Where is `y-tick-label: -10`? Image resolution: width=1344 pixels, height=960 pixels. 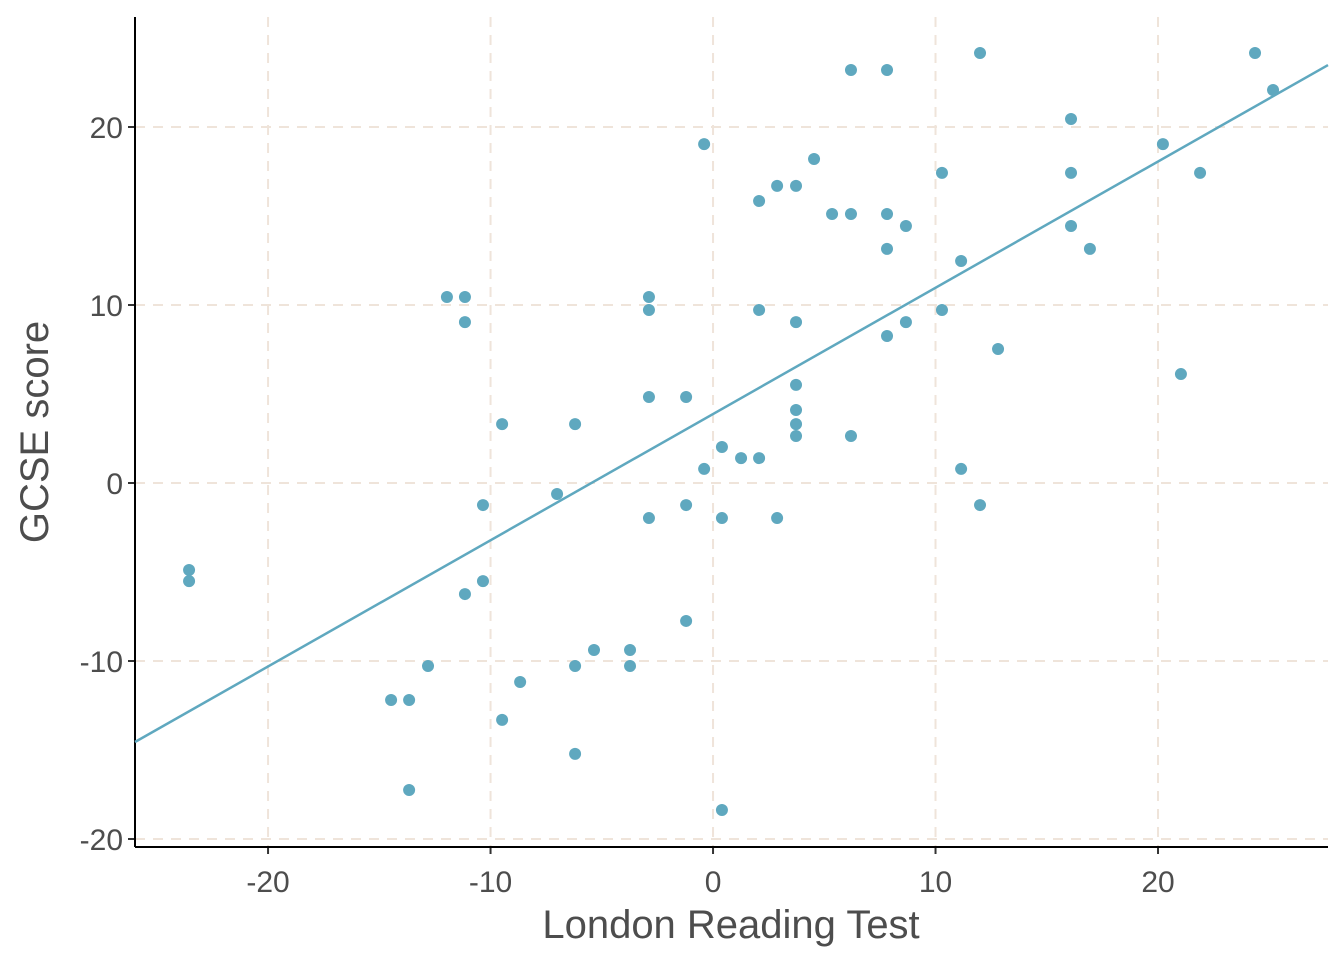
y-tick-label: -10 is located at coordinates (101, 662).